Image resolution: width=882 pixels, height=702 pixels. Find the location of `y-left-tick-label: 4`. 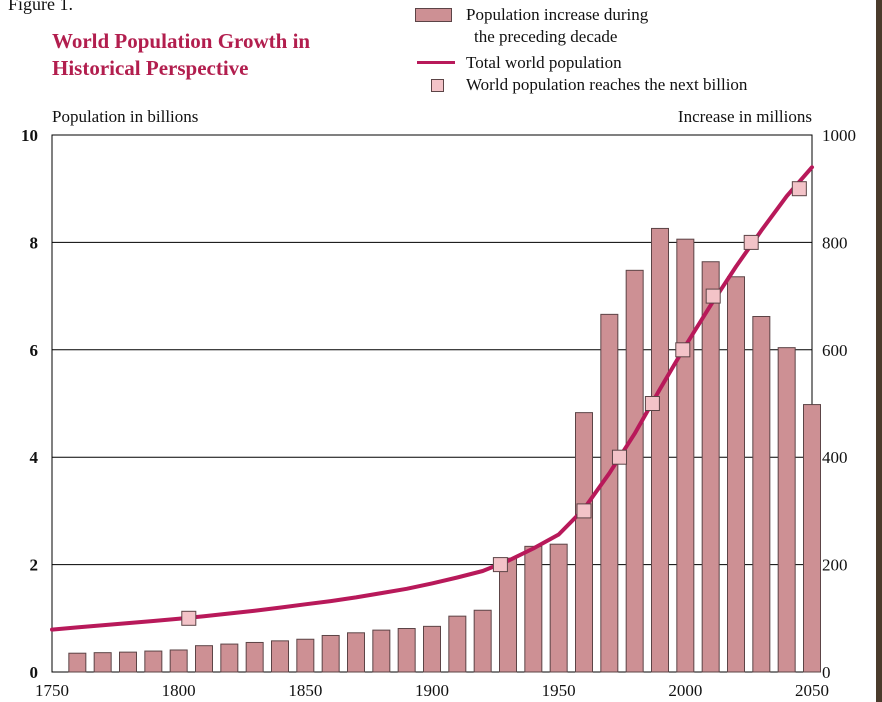

y-left-tick-label: 4 is located at coordinates (34, 457).